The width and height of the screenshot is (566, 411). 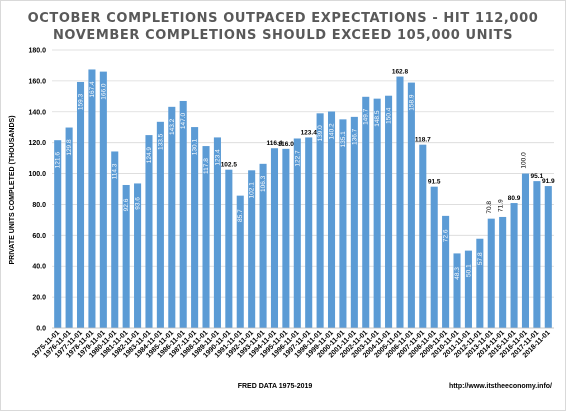 I want to click on y-tick-label: 180.0, so click(x=37, y=51).